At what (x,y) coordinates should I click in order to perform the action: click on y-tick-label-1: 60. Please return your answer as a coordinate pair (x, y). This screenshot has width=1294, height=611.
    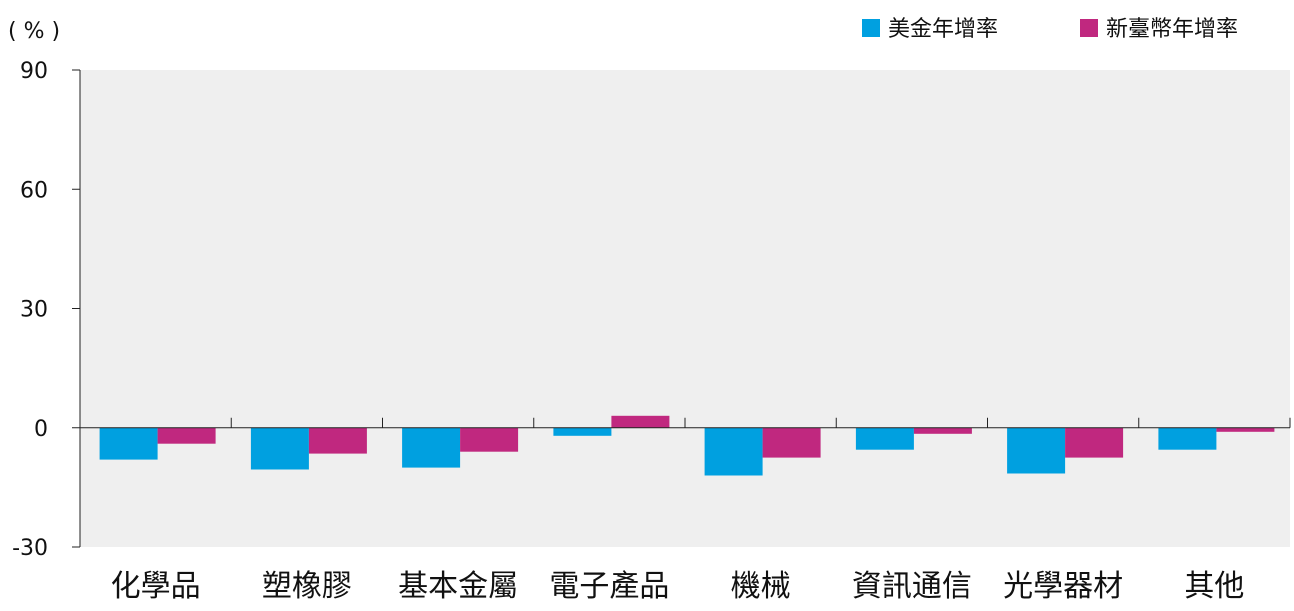
    Looking at the image, I should click on (34, 190).